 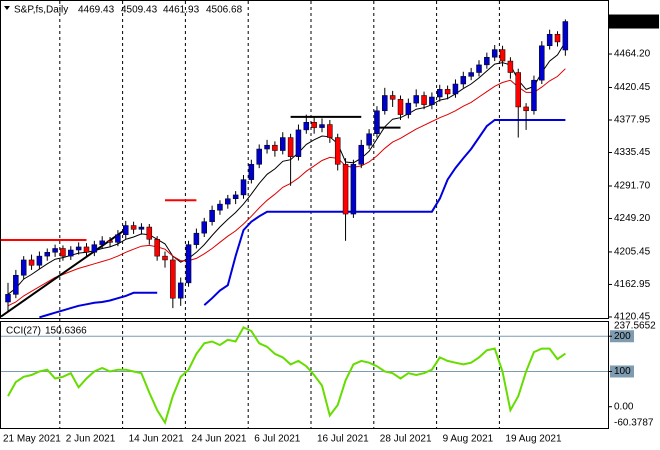 What do you see at coordinates (632, 218) in the screenshot?
I see `y-tick-label: 4249.20` at bounding box center [632, 218].